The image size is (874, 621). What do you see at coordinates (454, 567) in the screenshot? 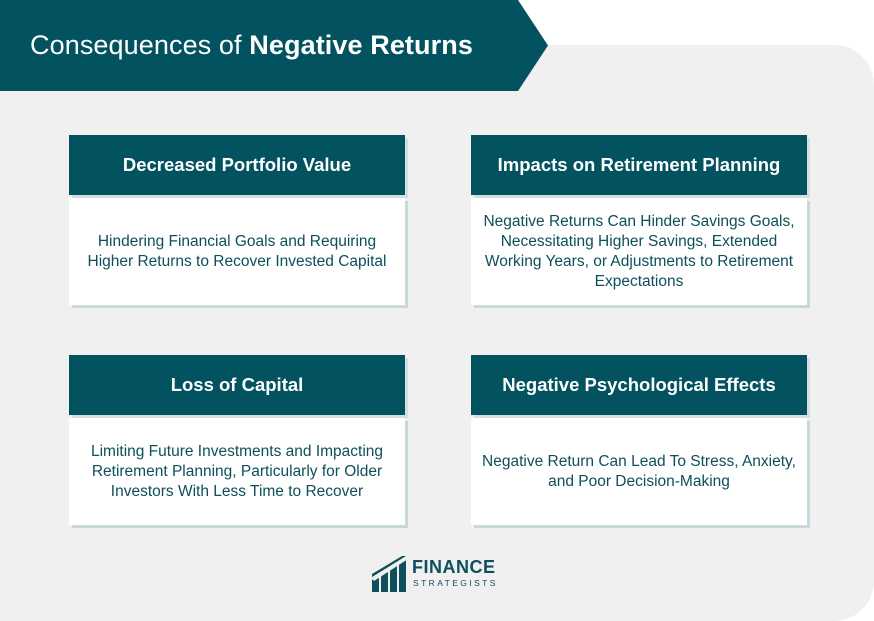
I see `logo-wordmark-line1: FINANCE` at bounding box center [454, 567].